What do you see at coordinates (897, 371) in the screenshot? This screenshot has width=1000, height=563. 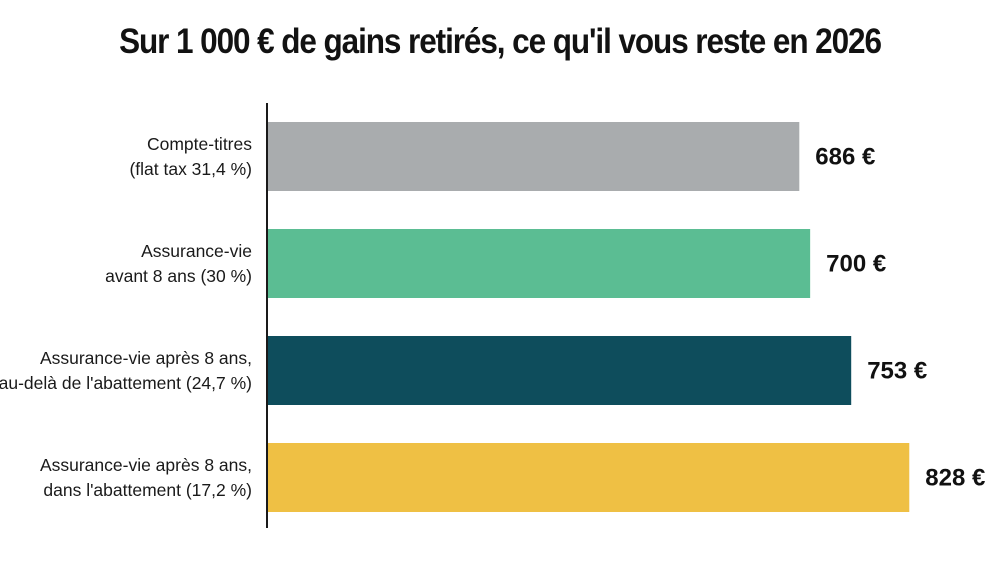 I see `value-label-2: 753 €` at bounding box center [897, 371].